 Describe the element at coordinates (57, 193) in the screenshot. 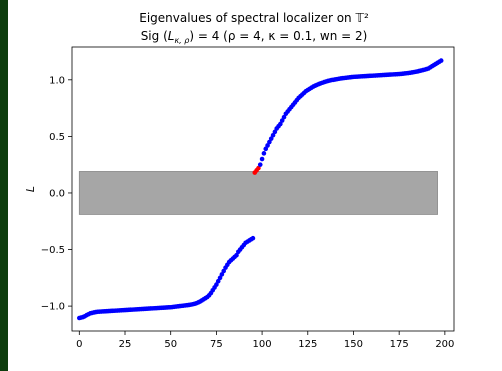

I see `y-tick-label: 0.0` at that location.